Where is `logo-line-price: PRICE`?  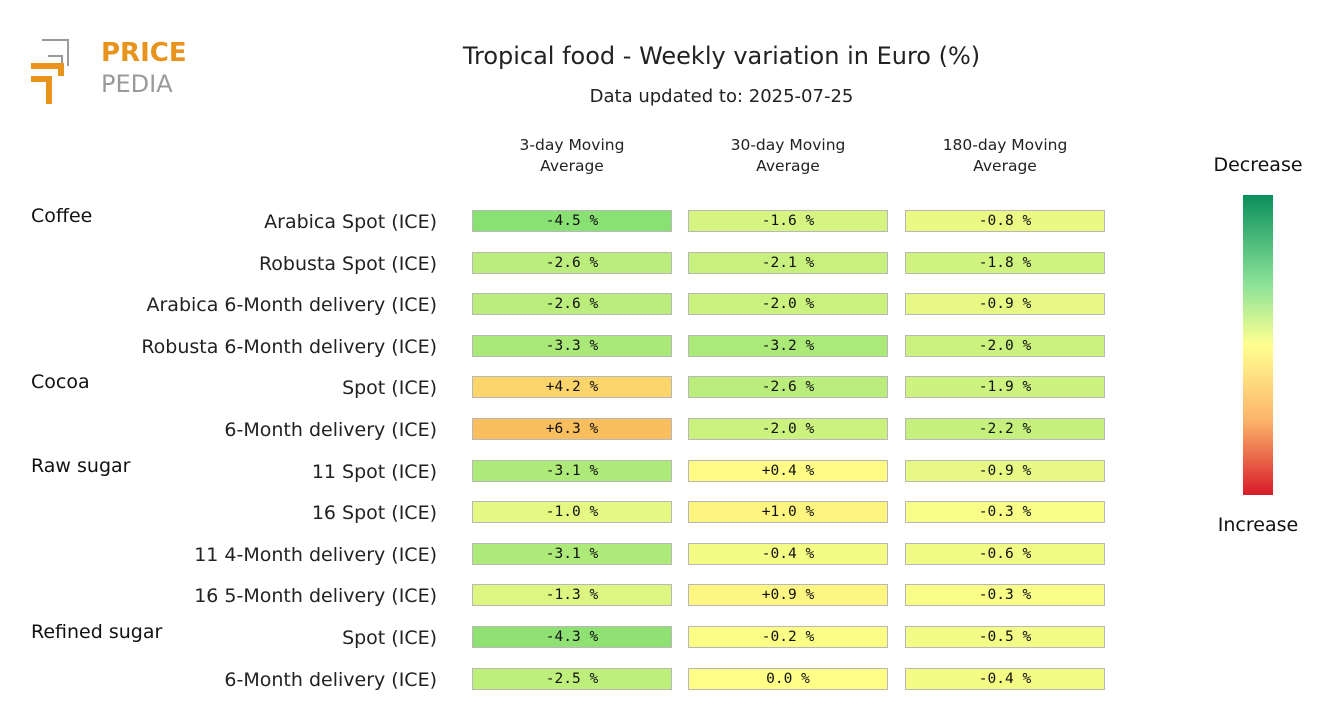 logo-line-price: PRICE is located at coordinates (144, 53).